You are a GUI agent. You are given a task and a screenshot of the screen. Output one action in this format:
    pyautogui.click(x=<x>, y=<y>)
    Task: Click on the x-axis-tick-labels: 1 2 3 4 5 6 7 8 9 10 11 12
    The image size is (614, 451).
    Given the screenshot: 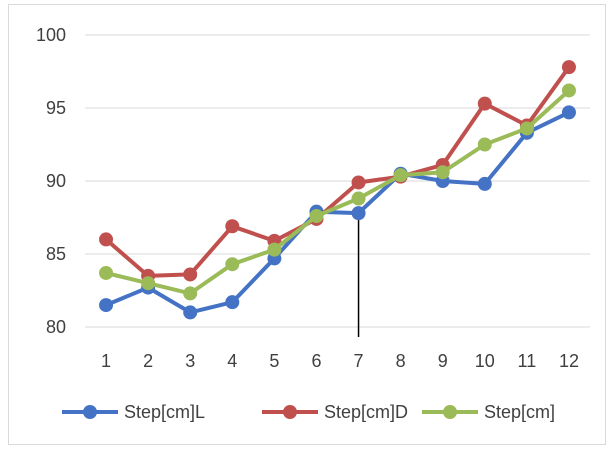 What is the action you would take?
    pyautogui.click(x=340, y=361)
    